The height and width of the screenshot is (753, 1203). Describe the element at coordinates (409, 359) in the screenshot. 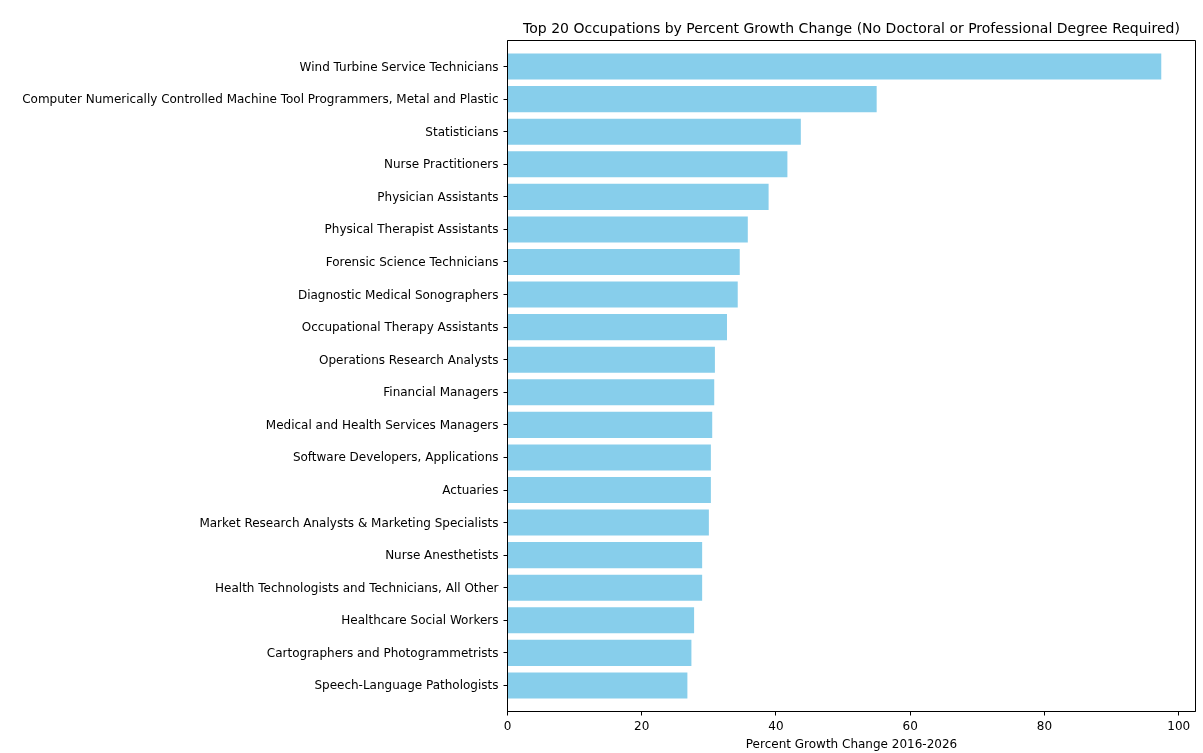

I see `y-tick-label: Operations Research Analysts` at that location.